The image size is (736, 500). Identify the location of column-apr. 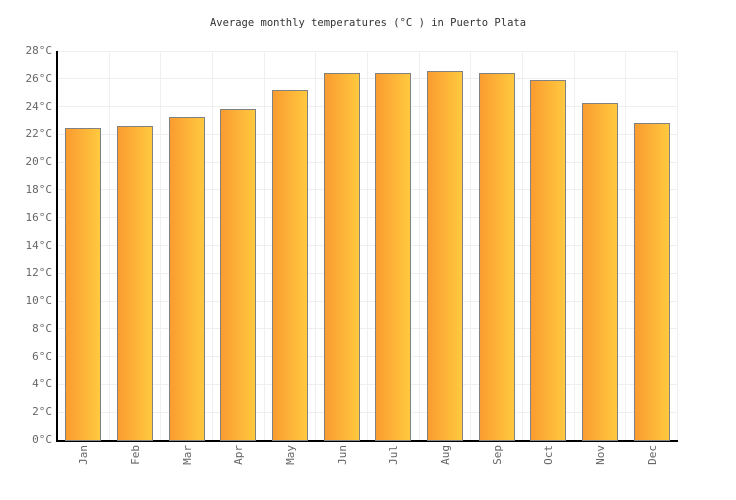
(239, 246).